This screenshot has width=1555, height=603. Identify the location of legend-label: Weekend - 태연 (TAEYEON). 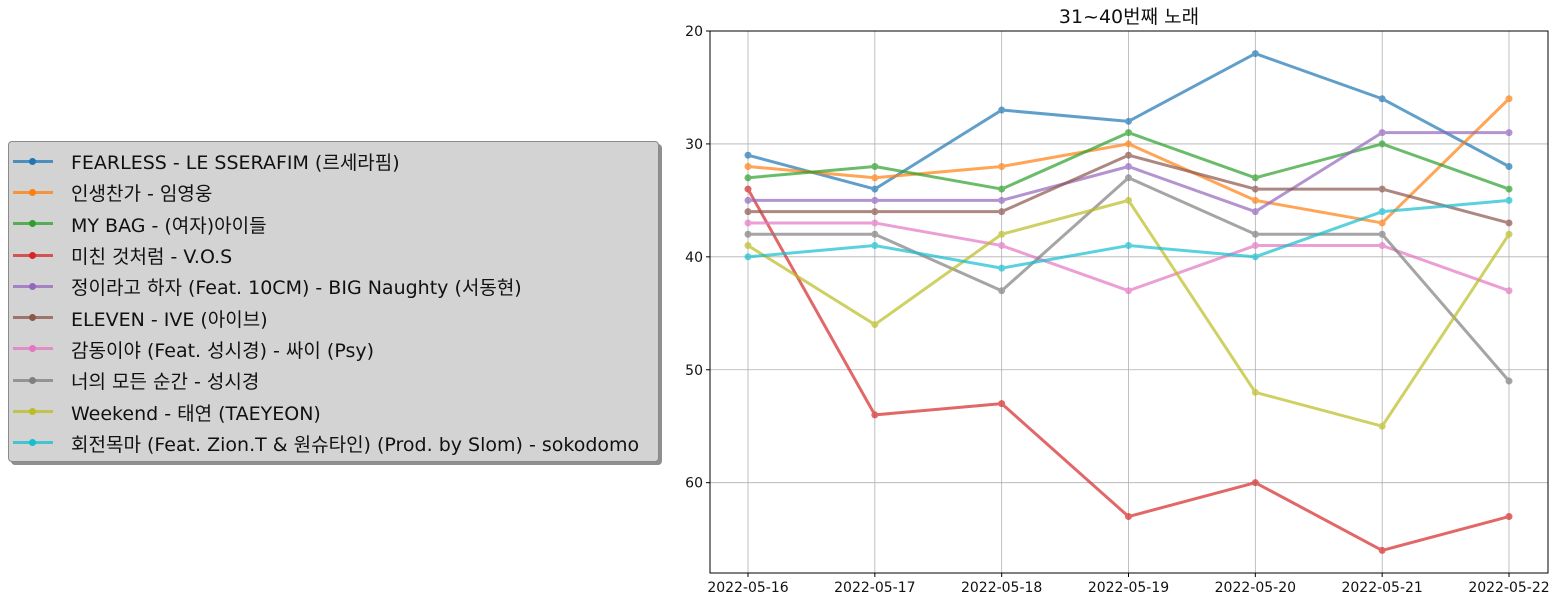
(196, 413).